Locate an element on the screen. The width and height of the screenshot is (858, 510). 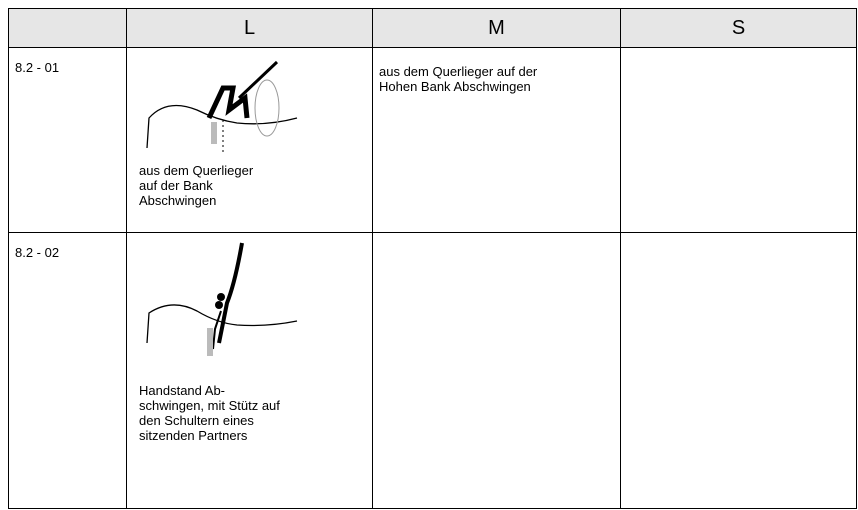
header-cell: M is located at coordinates (496, 28).